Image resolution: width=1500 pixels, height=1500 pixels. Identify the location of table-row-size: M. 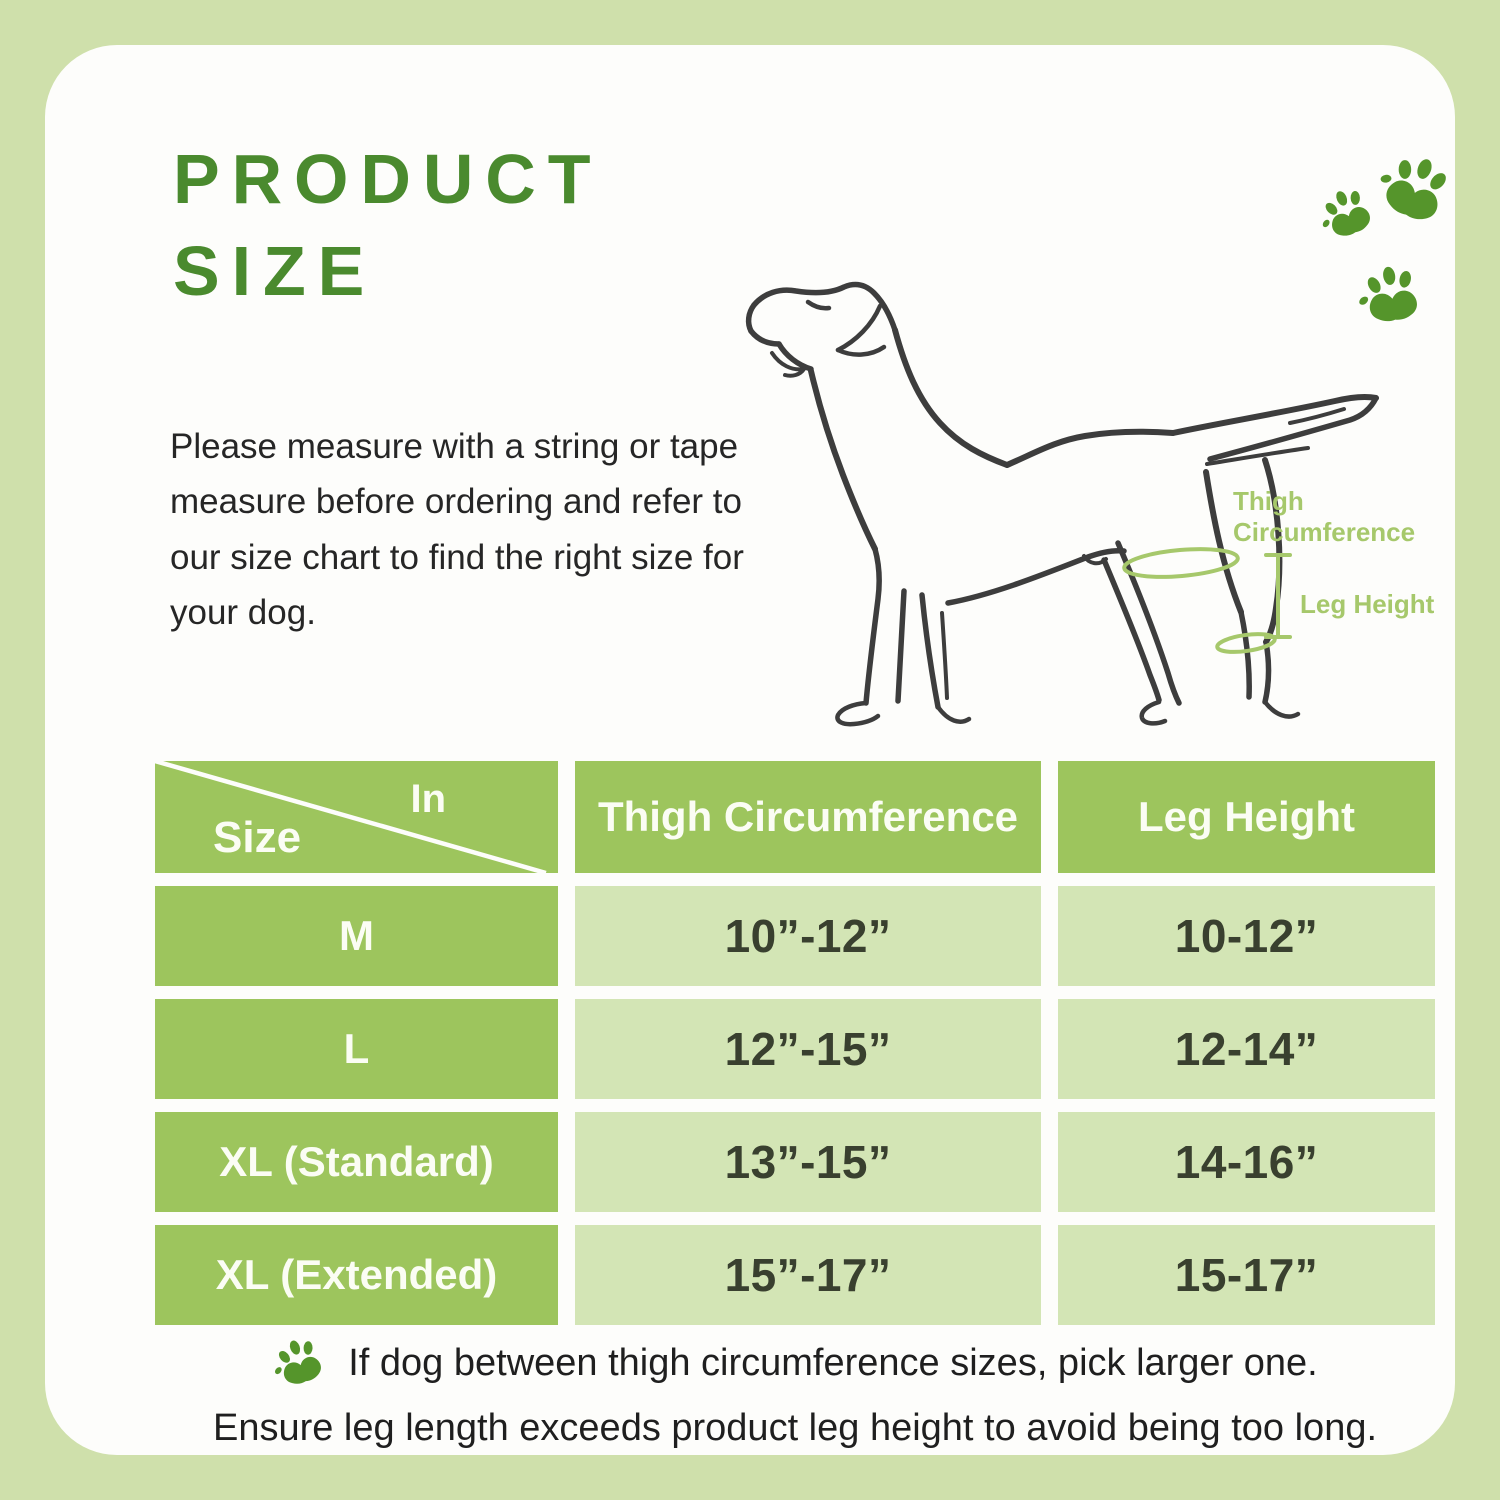
(356, 936).